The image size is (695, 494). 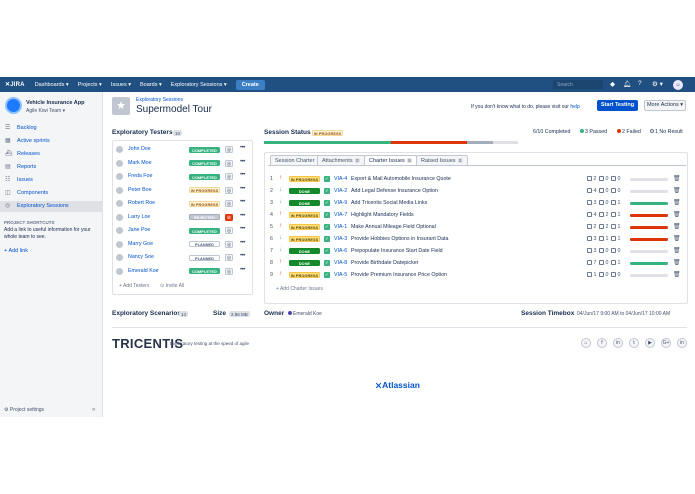 What do you see at coordinates (139, 216) in the screenshot?
I see `tester-name: Larry Loe` at bounding box center [139, 216].